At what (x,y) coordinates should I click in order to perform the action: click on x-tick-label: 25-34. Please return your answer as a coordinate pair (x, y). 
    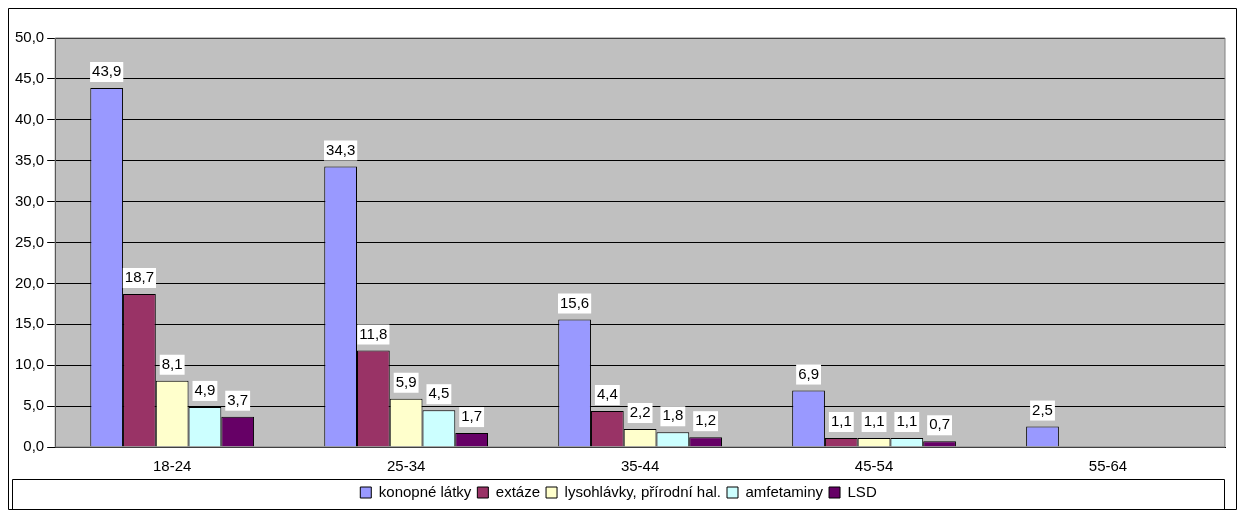
    Looking at the image, I should click on (406, 466).